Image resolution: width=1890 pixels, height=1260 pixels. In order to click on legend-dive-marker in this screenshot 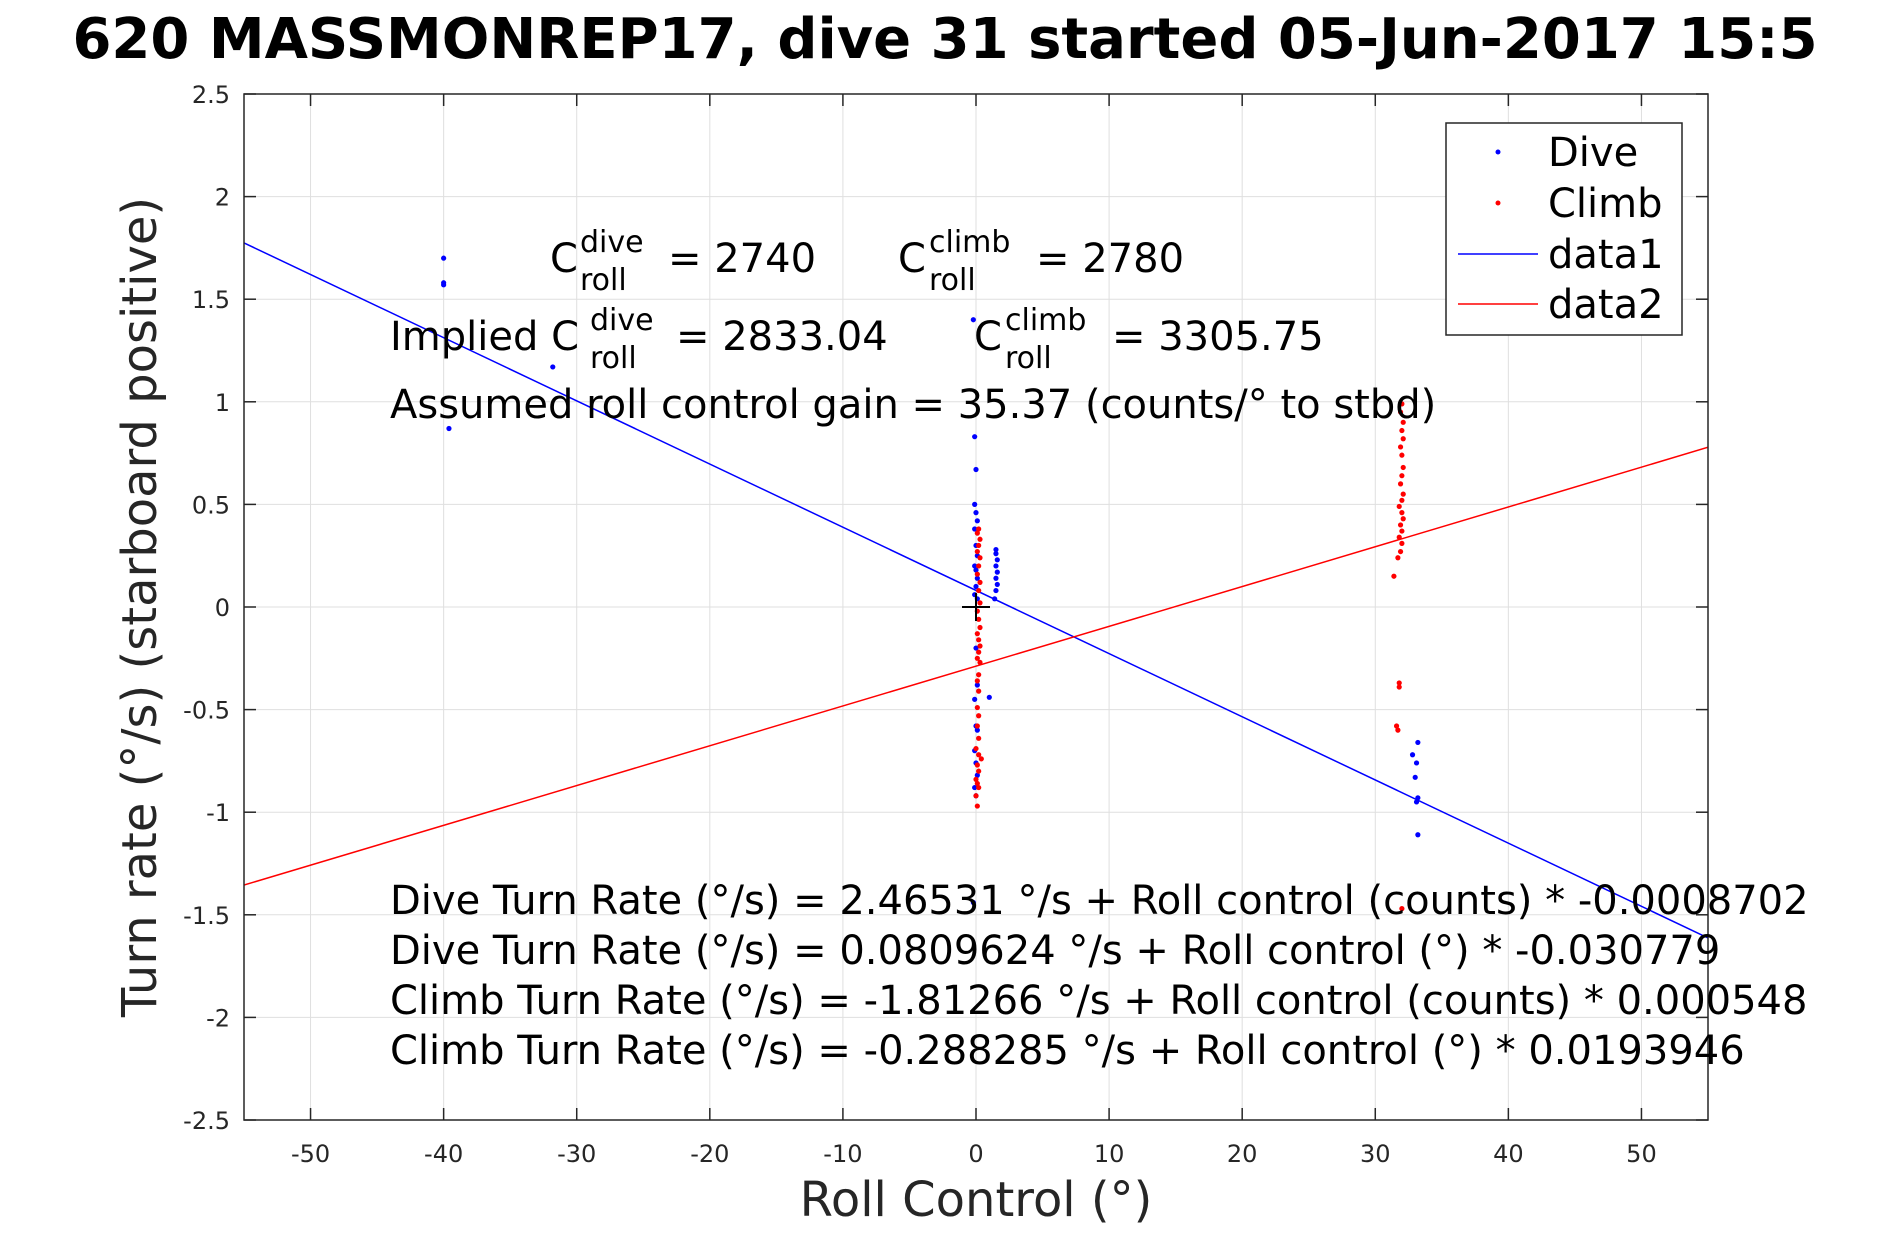, I will do `click(1498, 152)`.